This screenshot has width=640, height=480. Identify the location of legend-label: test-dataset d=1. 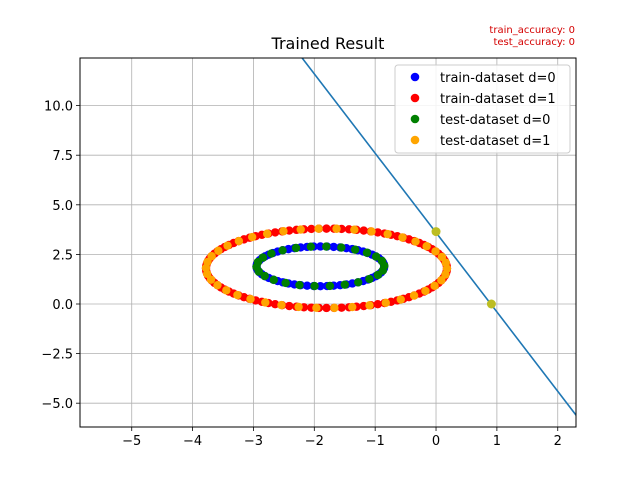
(495, 141).